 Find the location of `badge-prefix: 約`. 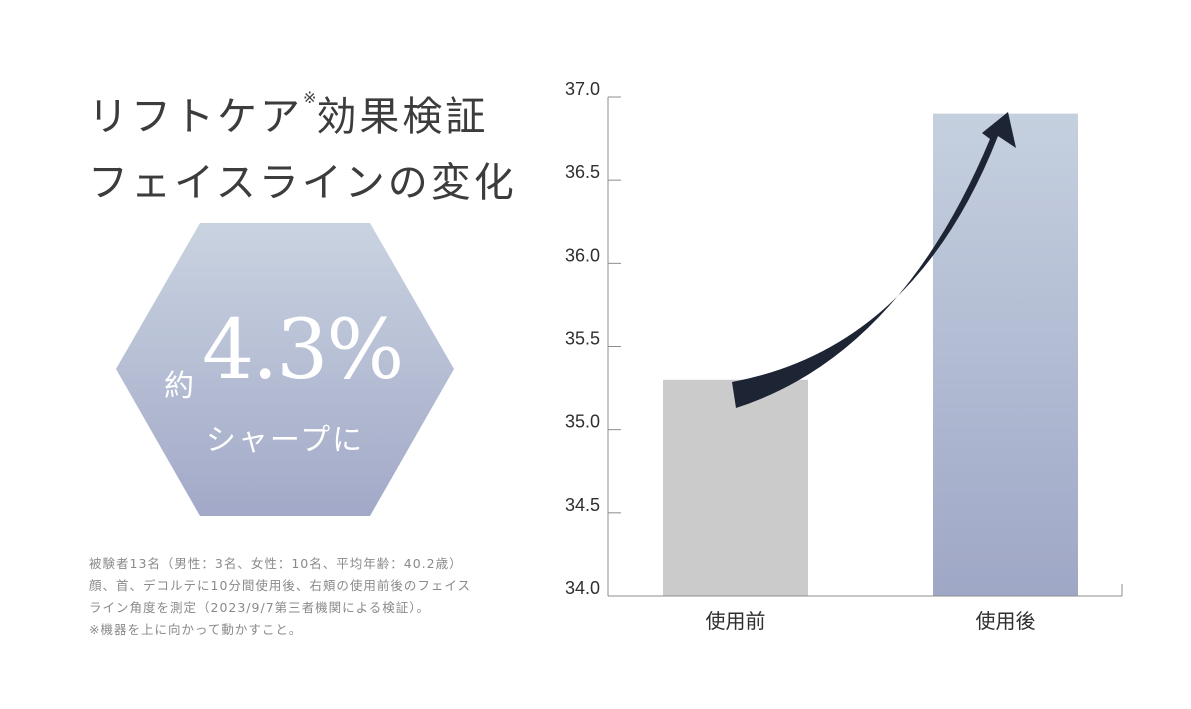

badge-prefix: 約 is located at coordinates (179, 386).